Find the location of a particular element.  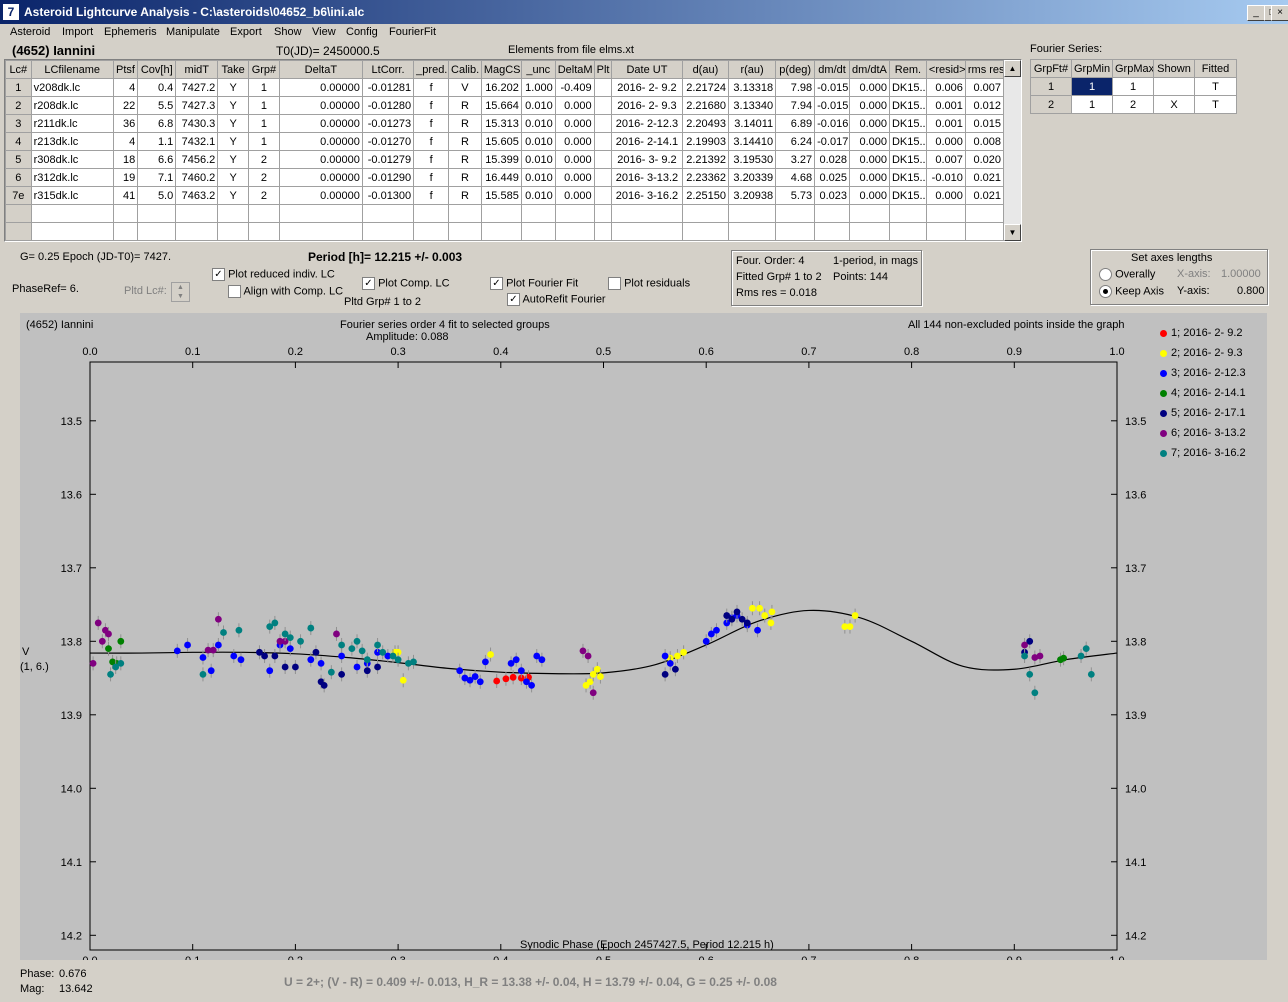

table-cell: r308dk.lc is located at coordinates (72, 159).